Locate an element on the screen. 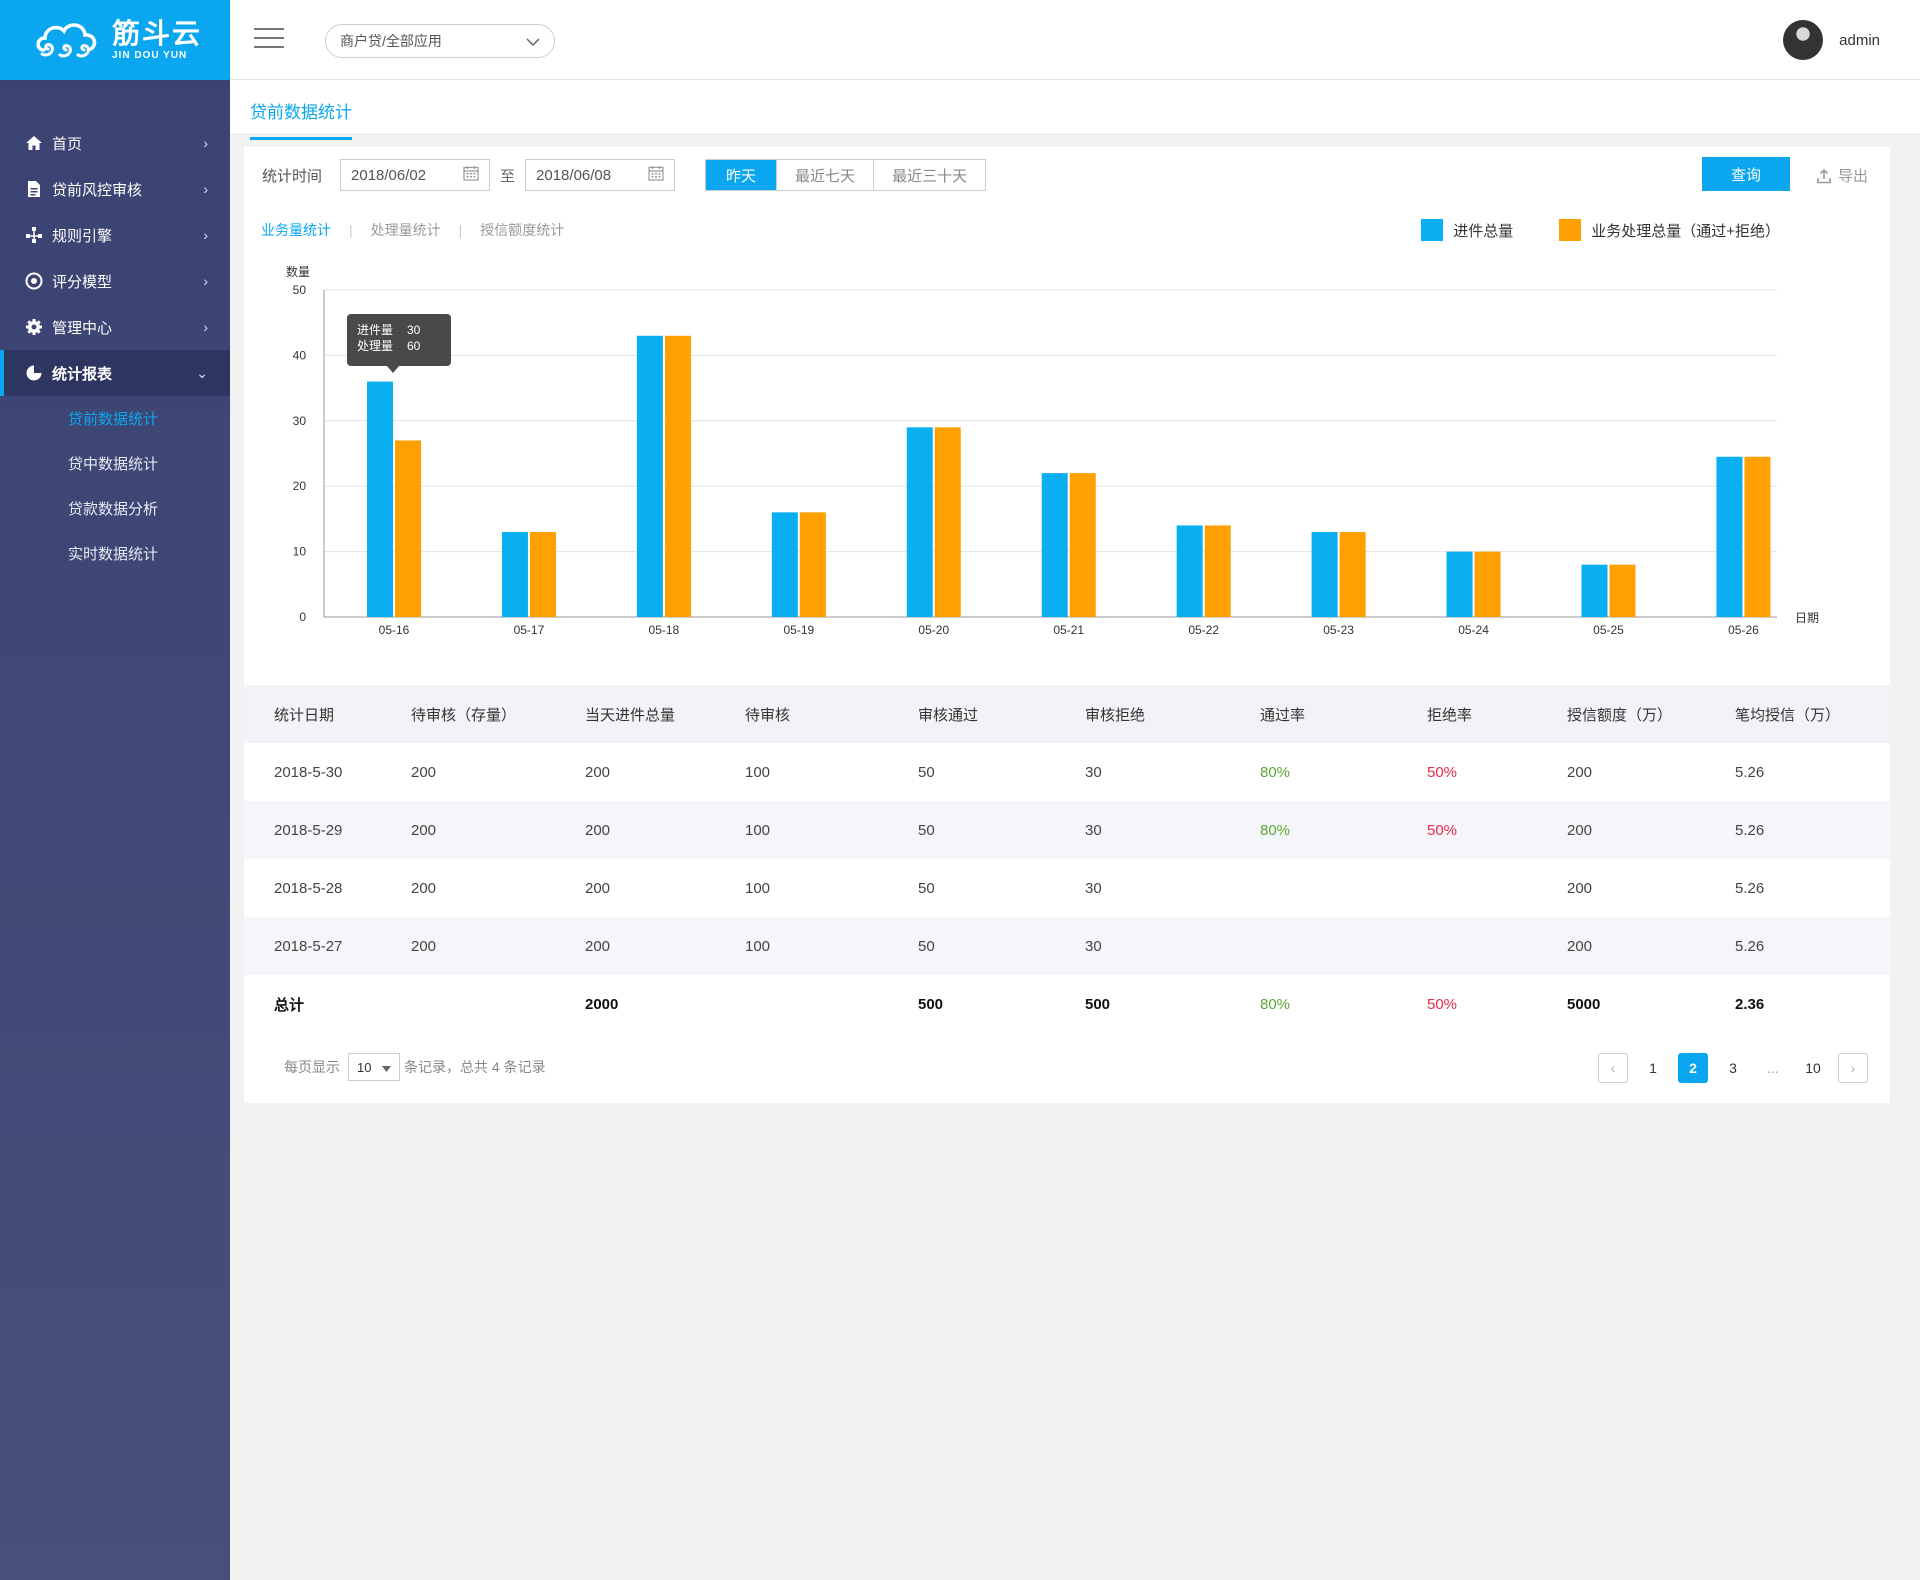 The image size is (1920, 1580). sidebar-item-label: 规则引擎 is located at coordinates (82, 236).